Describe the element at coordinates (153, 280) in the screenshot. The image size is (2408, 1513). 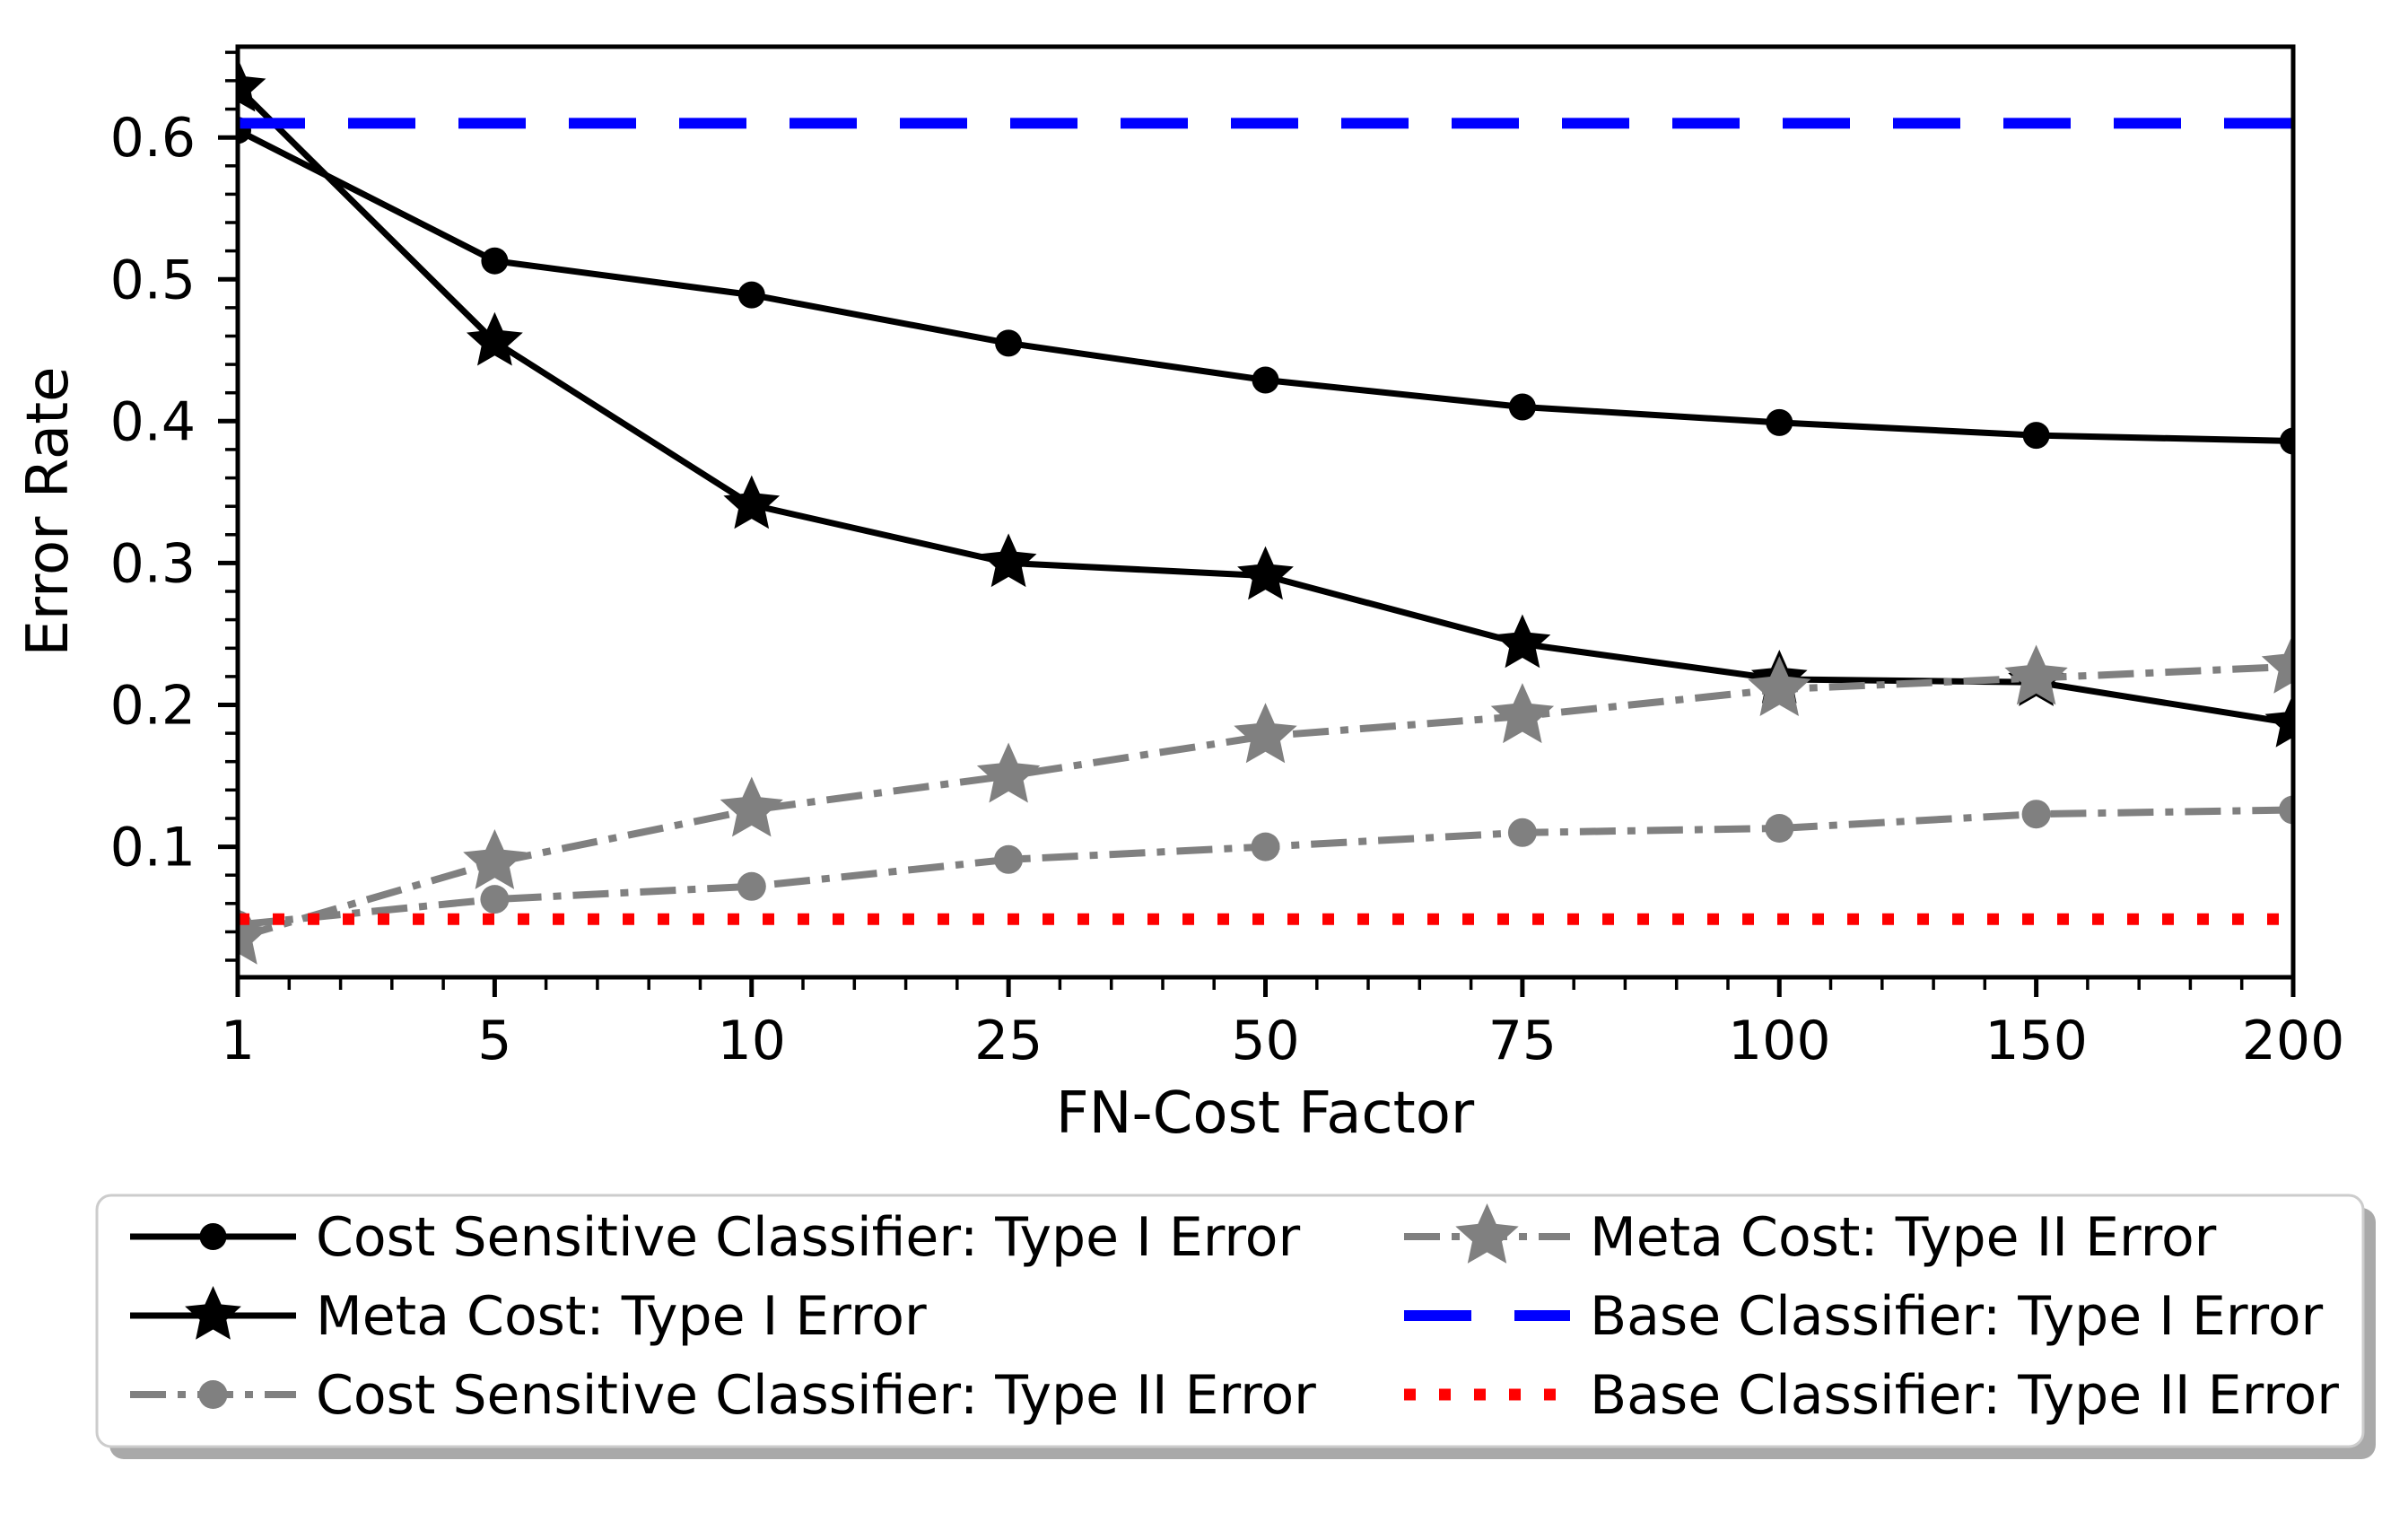
I see `y-tick-label: 0.5` at that location.